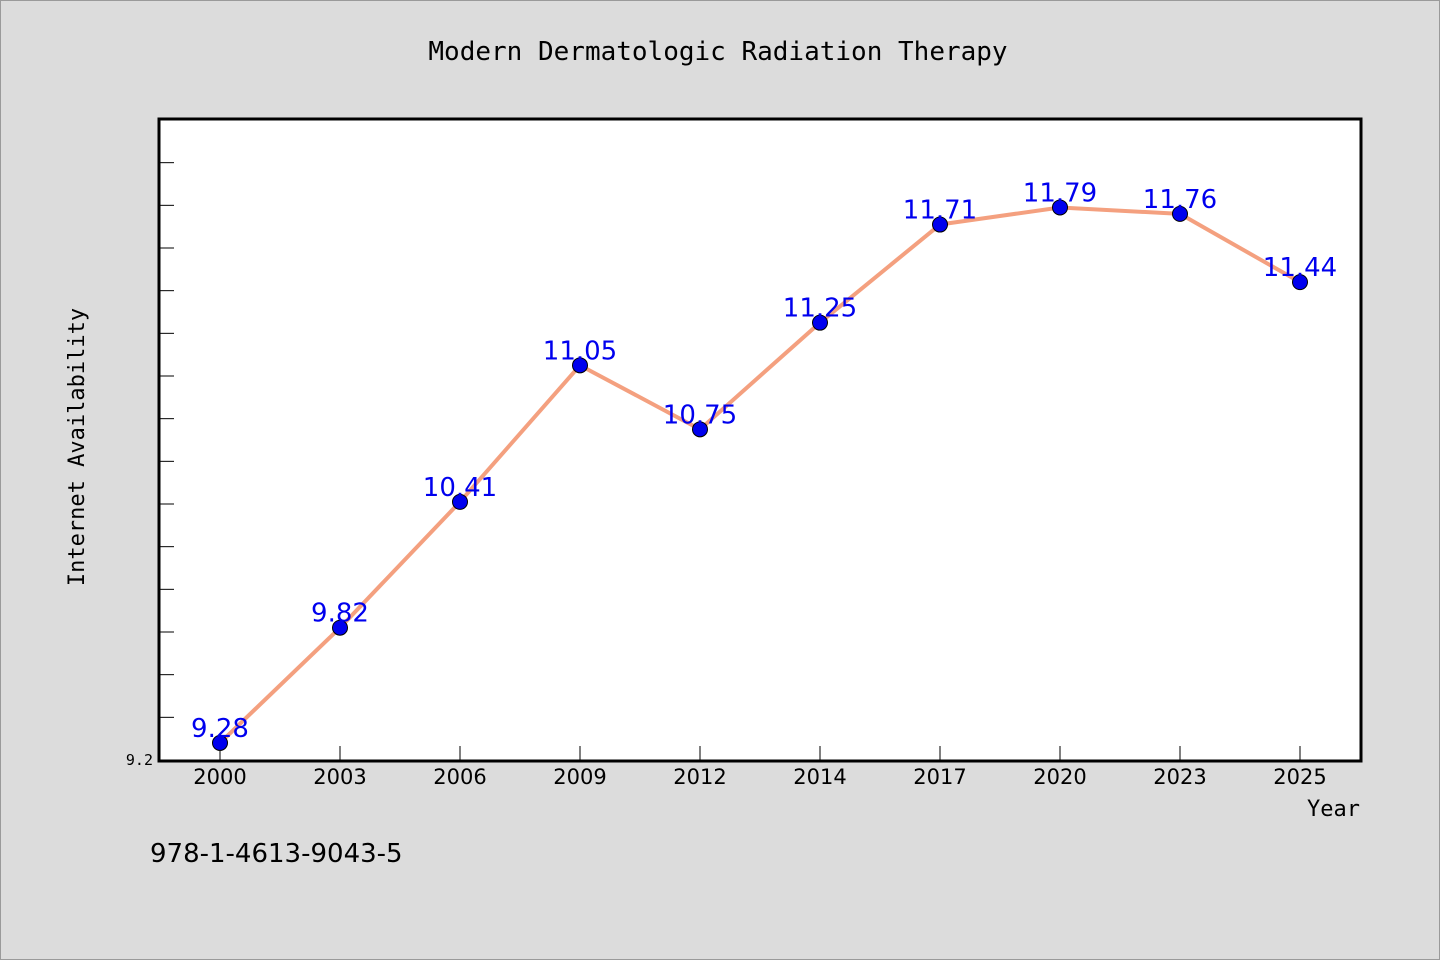 The image size is (1440, 960). Describe the element at coordinates (939, 777) in the screenshot. I see `x-tick-label: 2017` at that location.